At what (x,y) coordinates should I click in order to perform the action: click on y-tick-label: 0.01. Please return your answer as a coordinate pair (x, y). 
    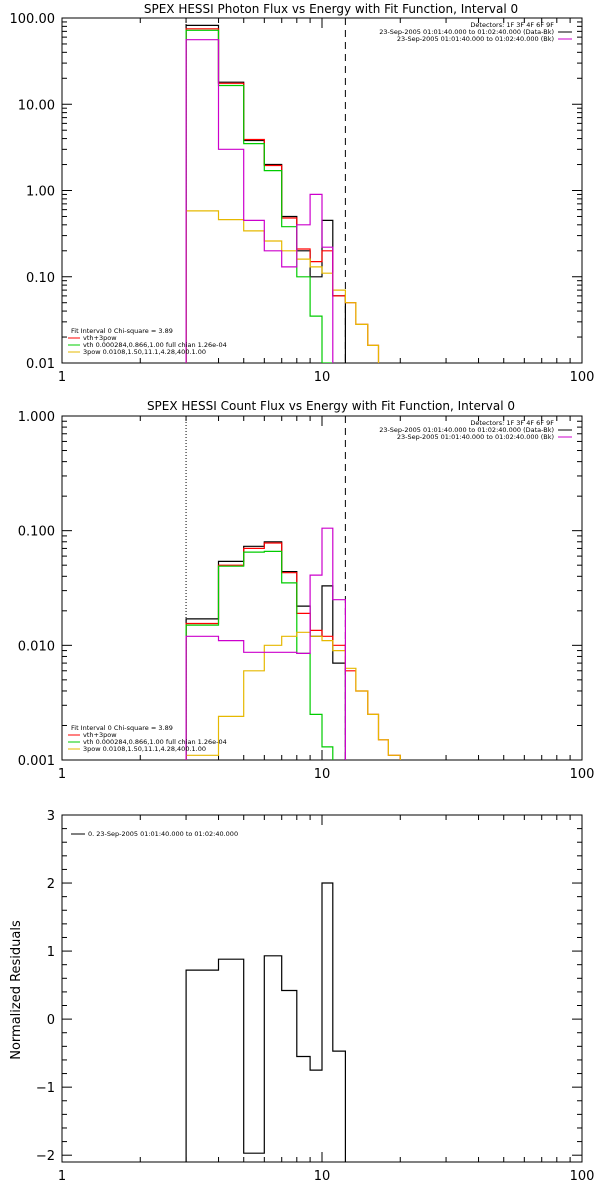
    Looking at the image, I should click on (40, 364).